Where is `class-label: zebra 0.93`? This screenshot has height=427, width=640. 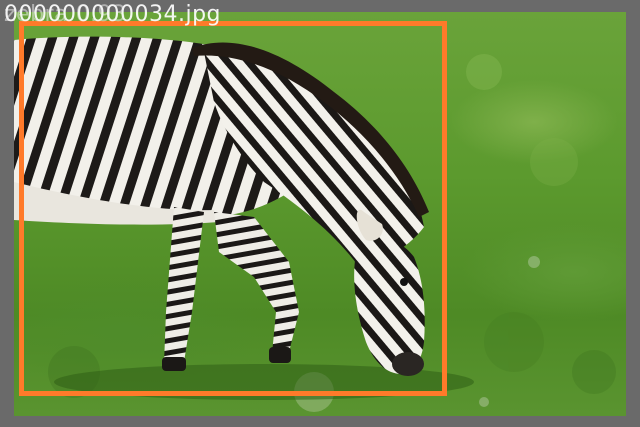
class-label: zebra 0.93 is located at coordinates (65, 14).